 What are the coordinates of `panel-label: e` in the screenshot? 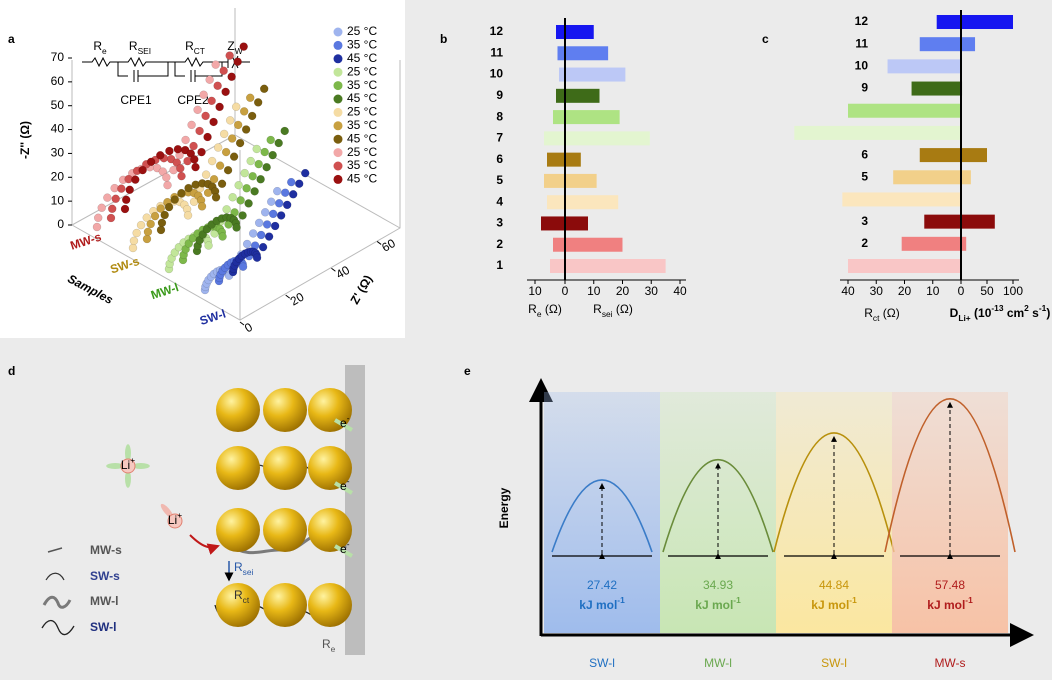 It's located at (467, 371).